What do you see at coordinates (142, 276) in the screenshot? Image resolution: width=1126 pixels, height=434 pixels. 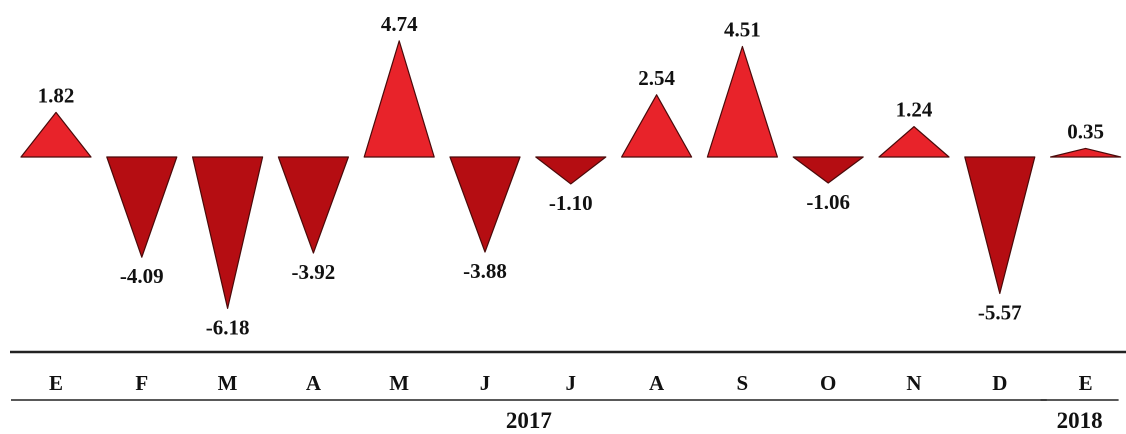 I see `data-label: -4.09` at bounding box center [142, 276].